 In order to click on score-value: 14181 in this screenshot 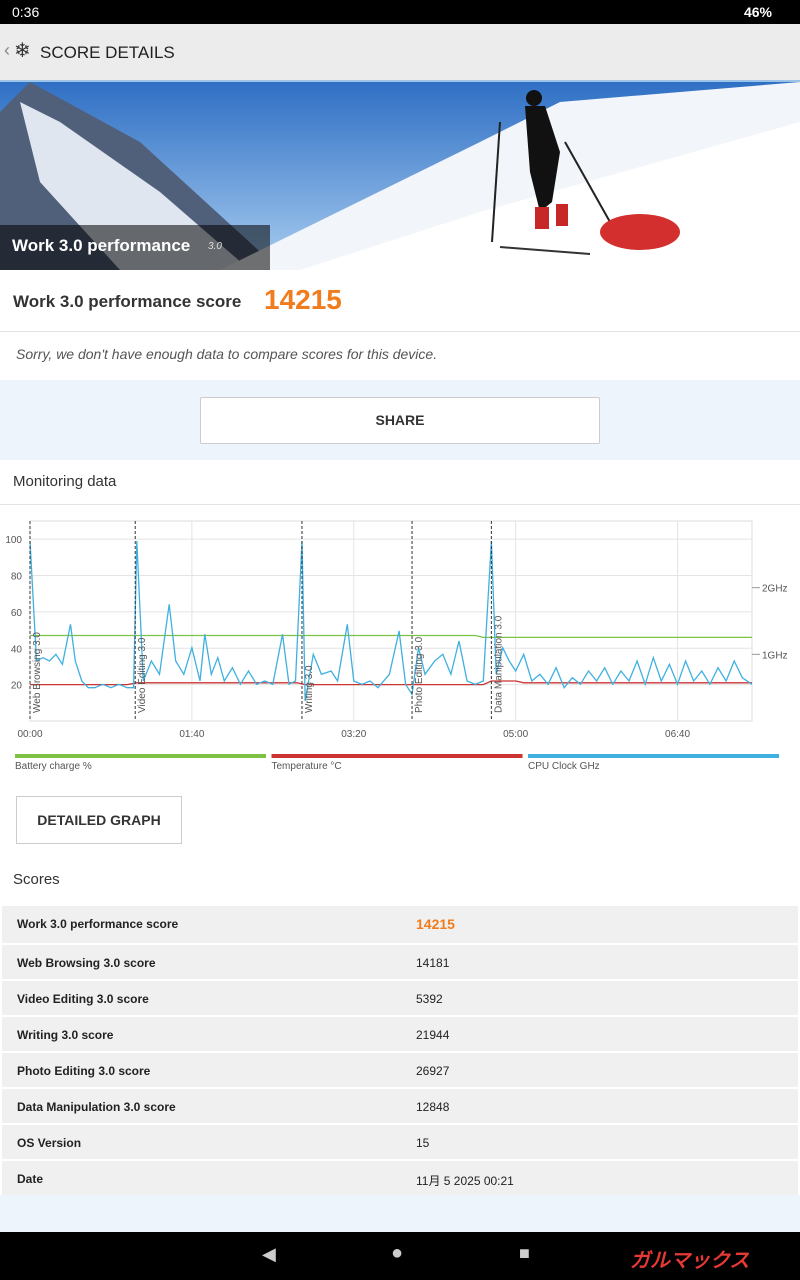, I will do `click(433, 963)`.